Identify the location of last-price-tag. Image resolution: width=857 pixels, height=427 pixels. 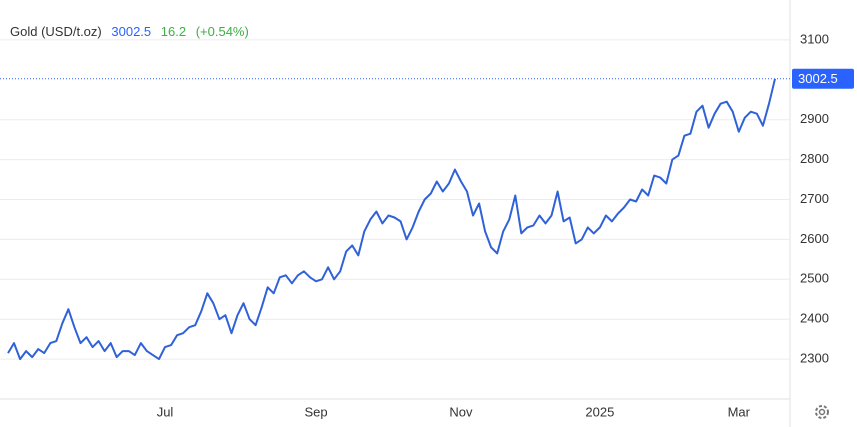
(823, 78).